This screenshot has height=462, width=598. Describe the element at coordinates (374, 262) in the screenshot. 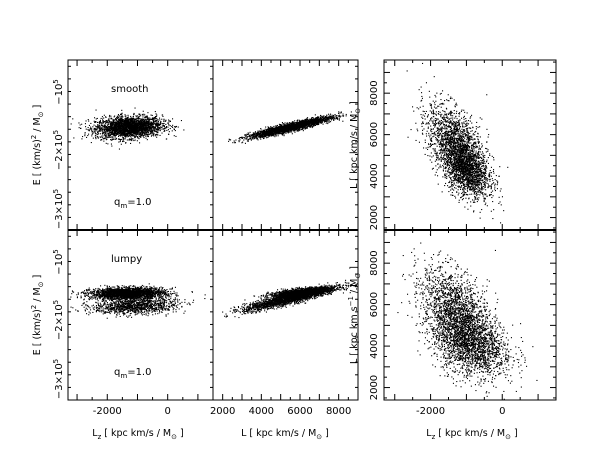

I see `l-y-tick-label: 8000` at that location.